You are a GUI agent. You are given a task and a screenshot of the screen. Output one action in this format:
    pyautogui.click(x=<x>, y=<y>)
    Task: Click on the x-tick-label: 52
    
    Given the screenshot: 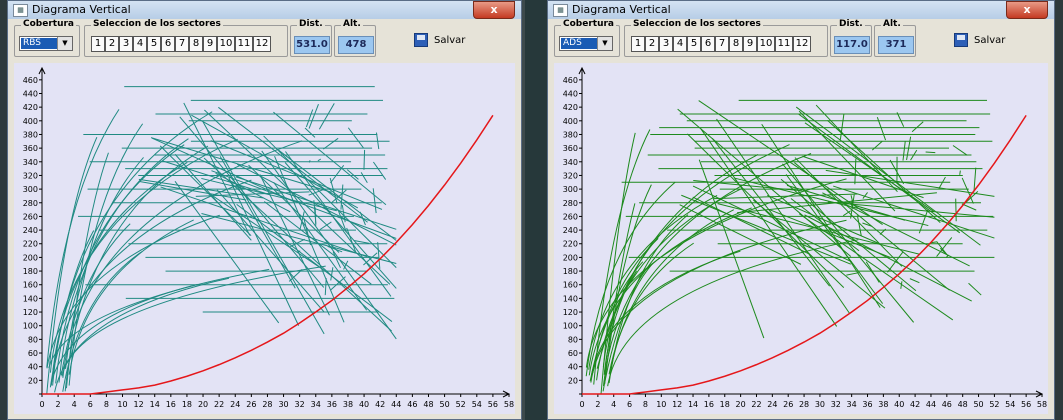 What is the action you would take?
    pyautogui.click(x=994, y=404)
    